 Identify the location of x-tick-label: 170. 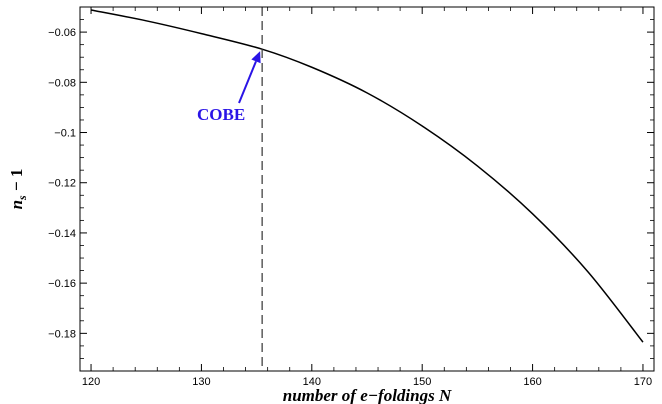
(643, 382).